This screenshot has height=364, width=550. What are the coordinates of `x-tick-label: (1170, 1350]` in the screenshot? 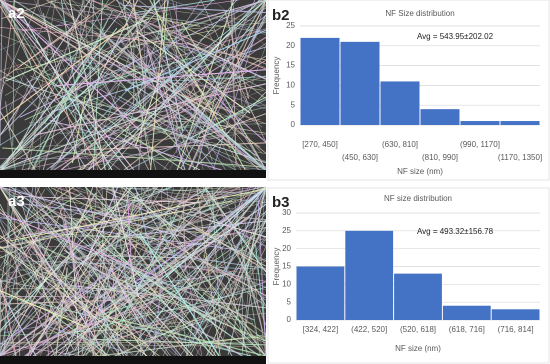 It's located at (520, 157).